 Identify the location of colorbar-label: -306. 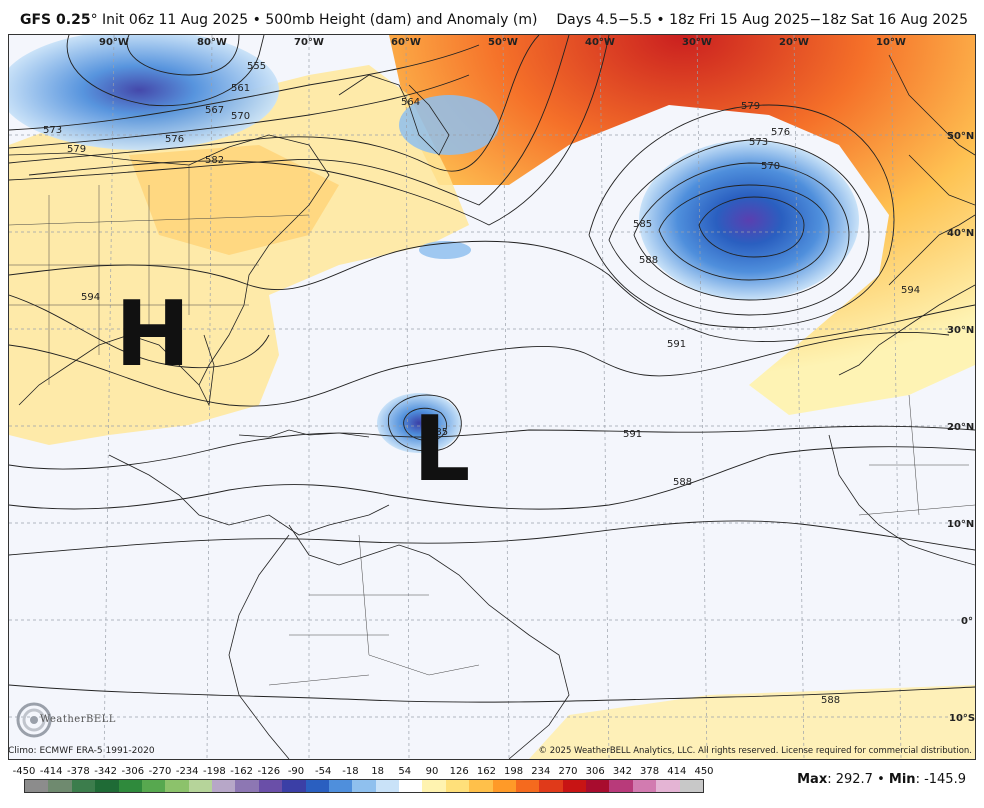
(133, 771).